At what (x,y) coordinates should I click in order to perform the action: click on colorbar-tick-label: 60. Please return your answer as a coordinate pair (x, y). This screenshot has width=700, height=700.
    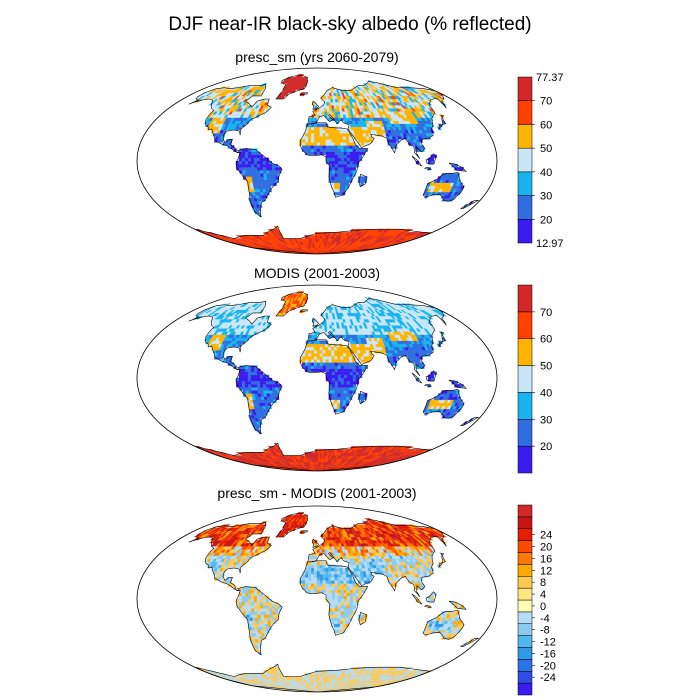
    Looking at the image, I should click on (546, 125).